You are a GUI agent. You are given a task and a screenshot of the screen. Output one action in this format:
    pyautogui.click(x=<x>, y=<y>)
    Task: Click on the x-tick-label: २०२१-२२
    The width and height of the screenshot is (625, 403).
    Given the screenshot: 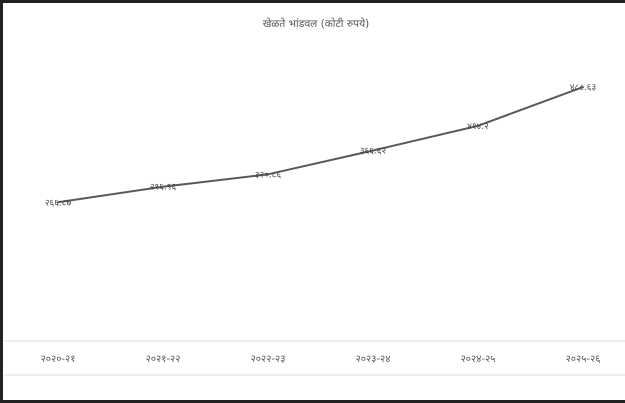 What is the action you would take?
    pyautogui.click(x=163, y=359)
    